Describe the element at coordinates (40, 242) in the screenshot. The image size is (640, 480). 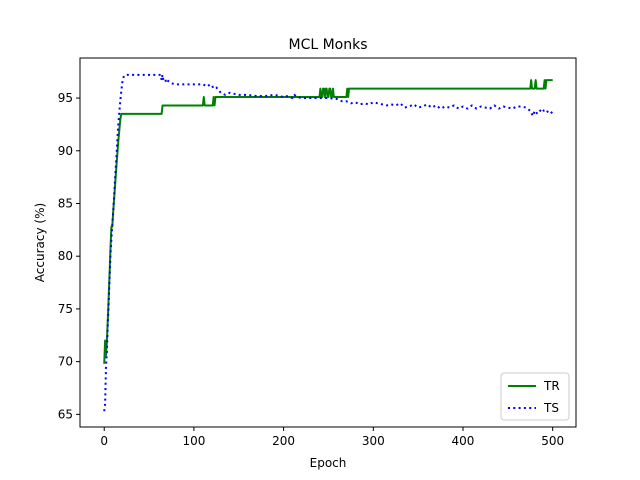
I see `y-axis-title: Accuracy (%)` at that location.